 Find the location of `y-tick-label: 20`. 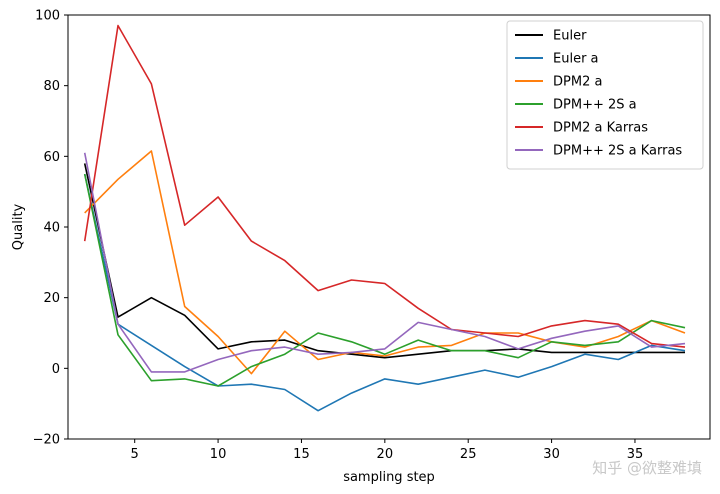

y-tick-label: 20 is located at coordinates (51, 298).